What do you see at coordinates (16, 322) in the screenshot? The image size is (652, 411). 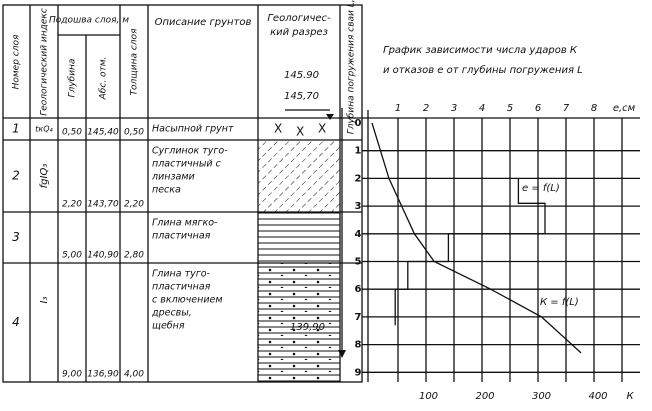 I see `layer-no: 4` at bounding box center [16, 322].